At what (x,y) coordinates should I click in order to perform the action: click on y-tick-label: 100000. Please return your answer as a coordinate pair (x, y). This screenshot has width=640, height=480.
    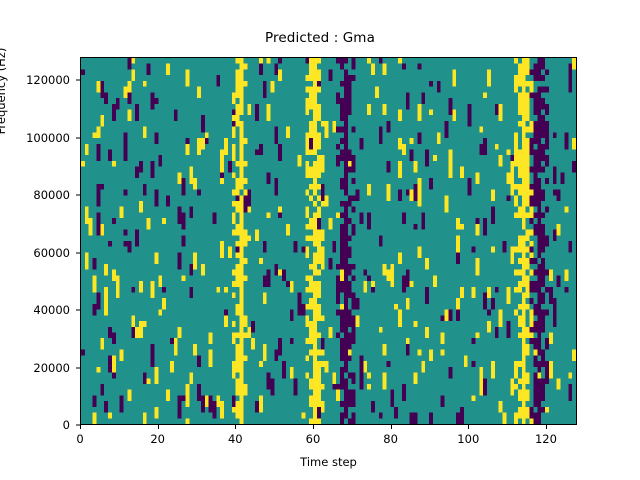
    Looking at the image, I should click on (48, 137).